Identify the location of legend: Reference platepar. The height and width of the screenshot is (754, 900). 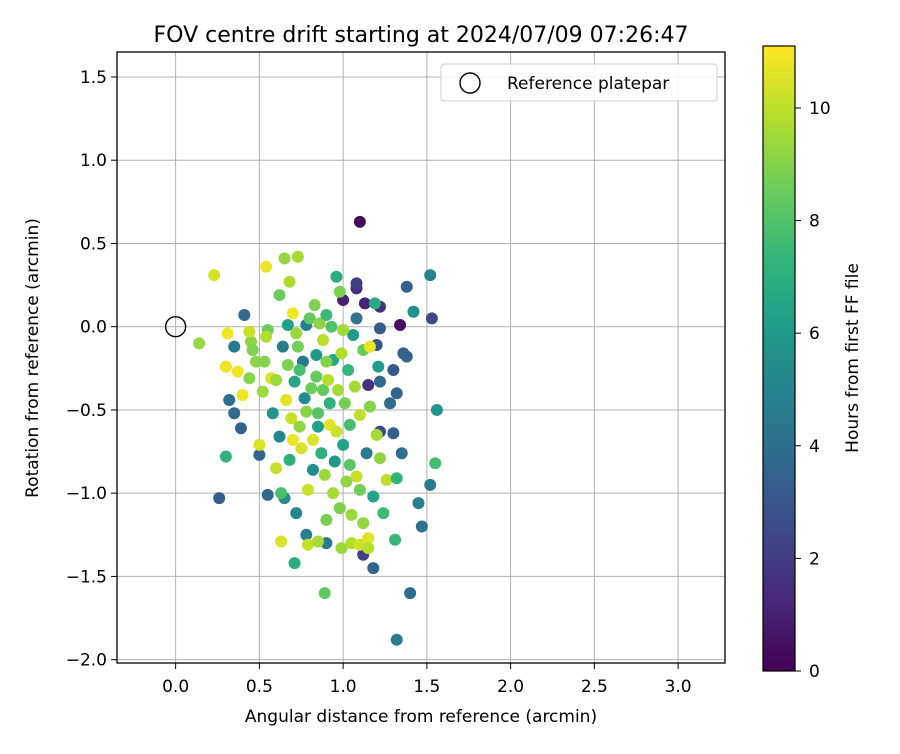
(579, 82).